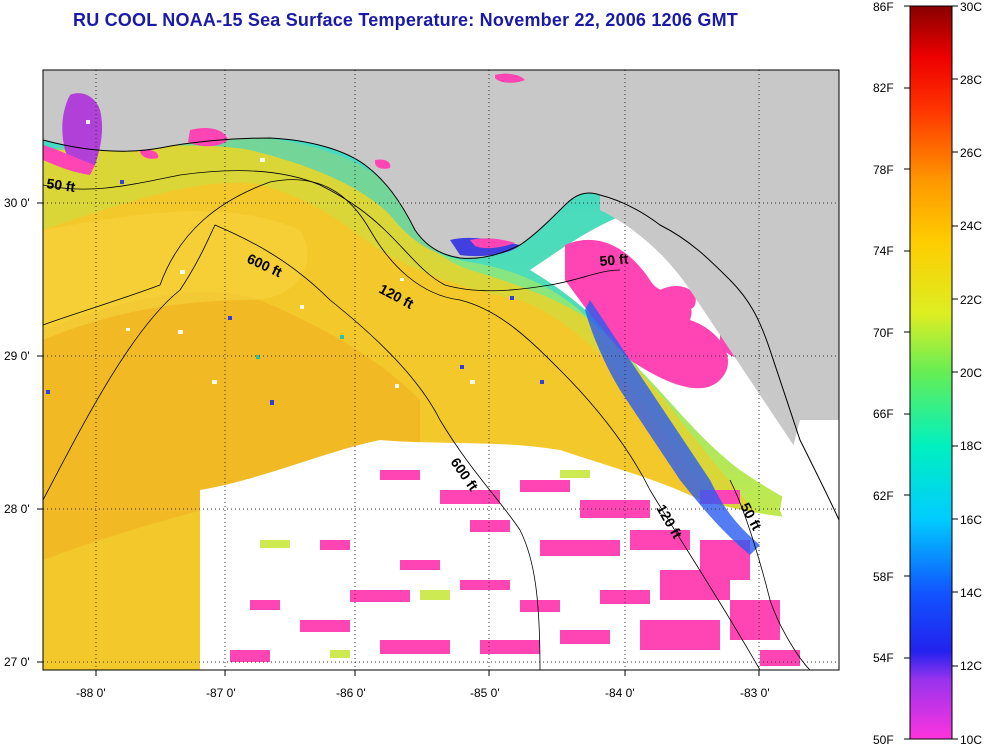  Describe the element at coordinates (971, 666) in the screenshot. I see `colorbar-c-label: 12C` at that location.